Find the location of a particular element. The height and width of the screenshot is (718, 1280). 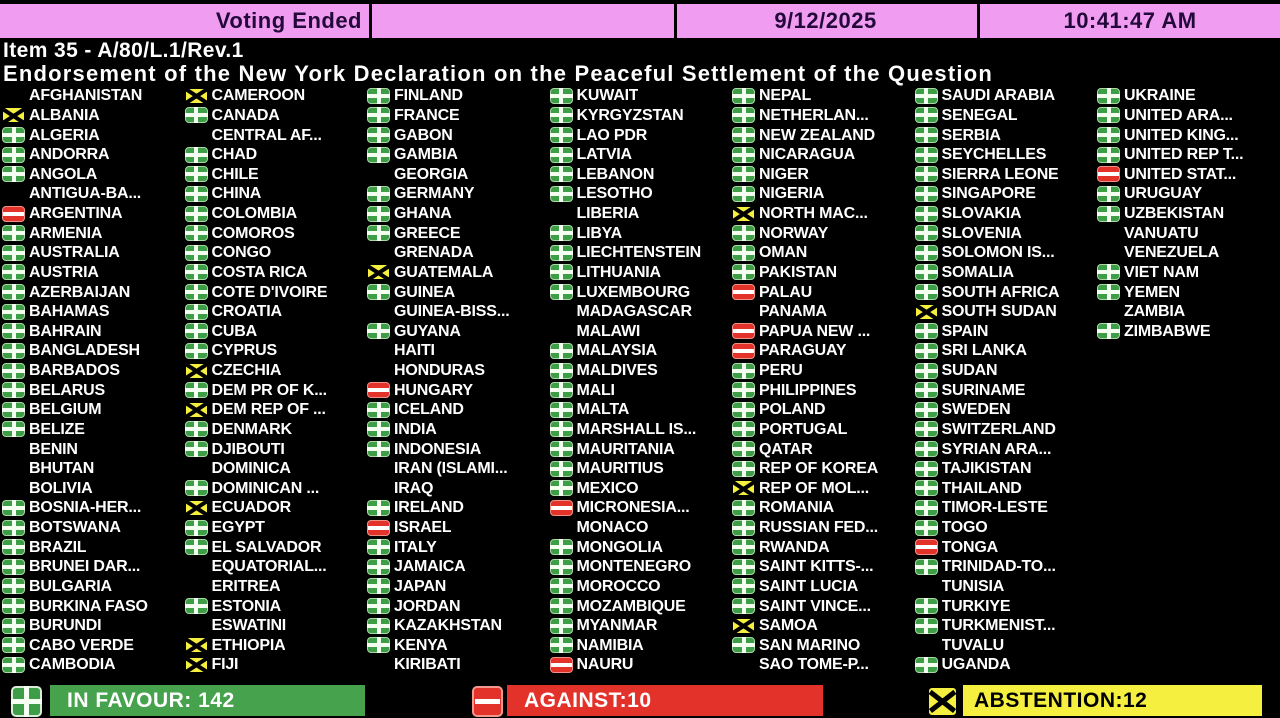

country-name: ALGERIA is located at coordinates (64, 135).